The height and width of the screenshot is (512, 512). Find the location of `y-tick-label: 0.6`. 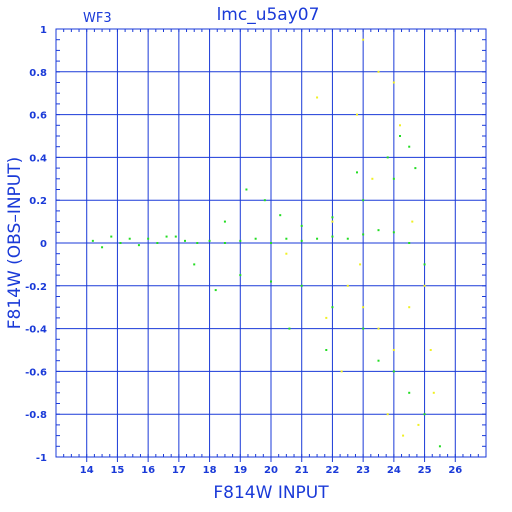

y-tick-label: 0.6 is located at coordinates (38, 116).